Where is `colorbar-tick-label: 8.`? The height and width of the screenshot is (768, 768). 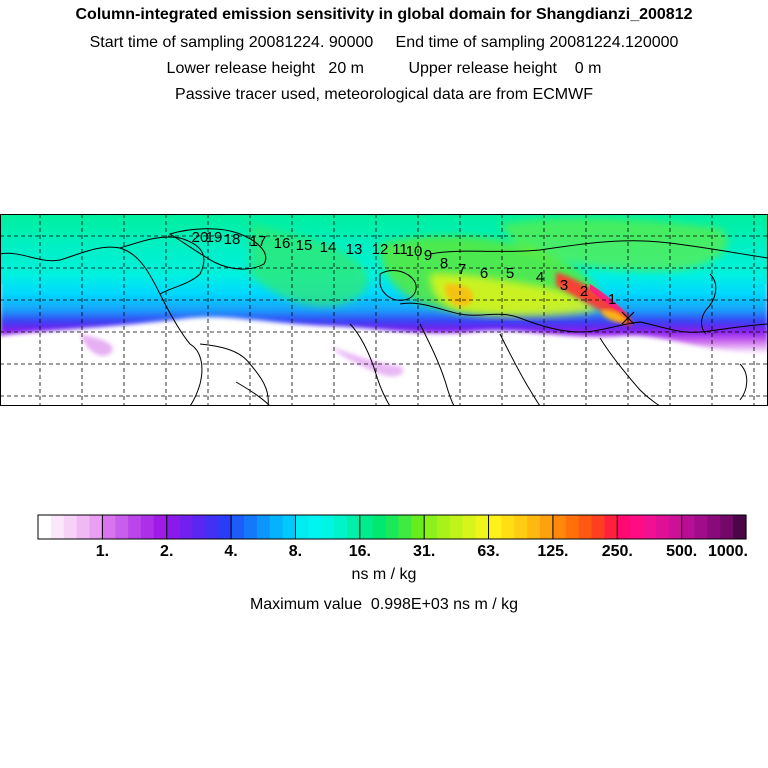
colorbar-tick-label: 8. is located at coordinates (295, 551).